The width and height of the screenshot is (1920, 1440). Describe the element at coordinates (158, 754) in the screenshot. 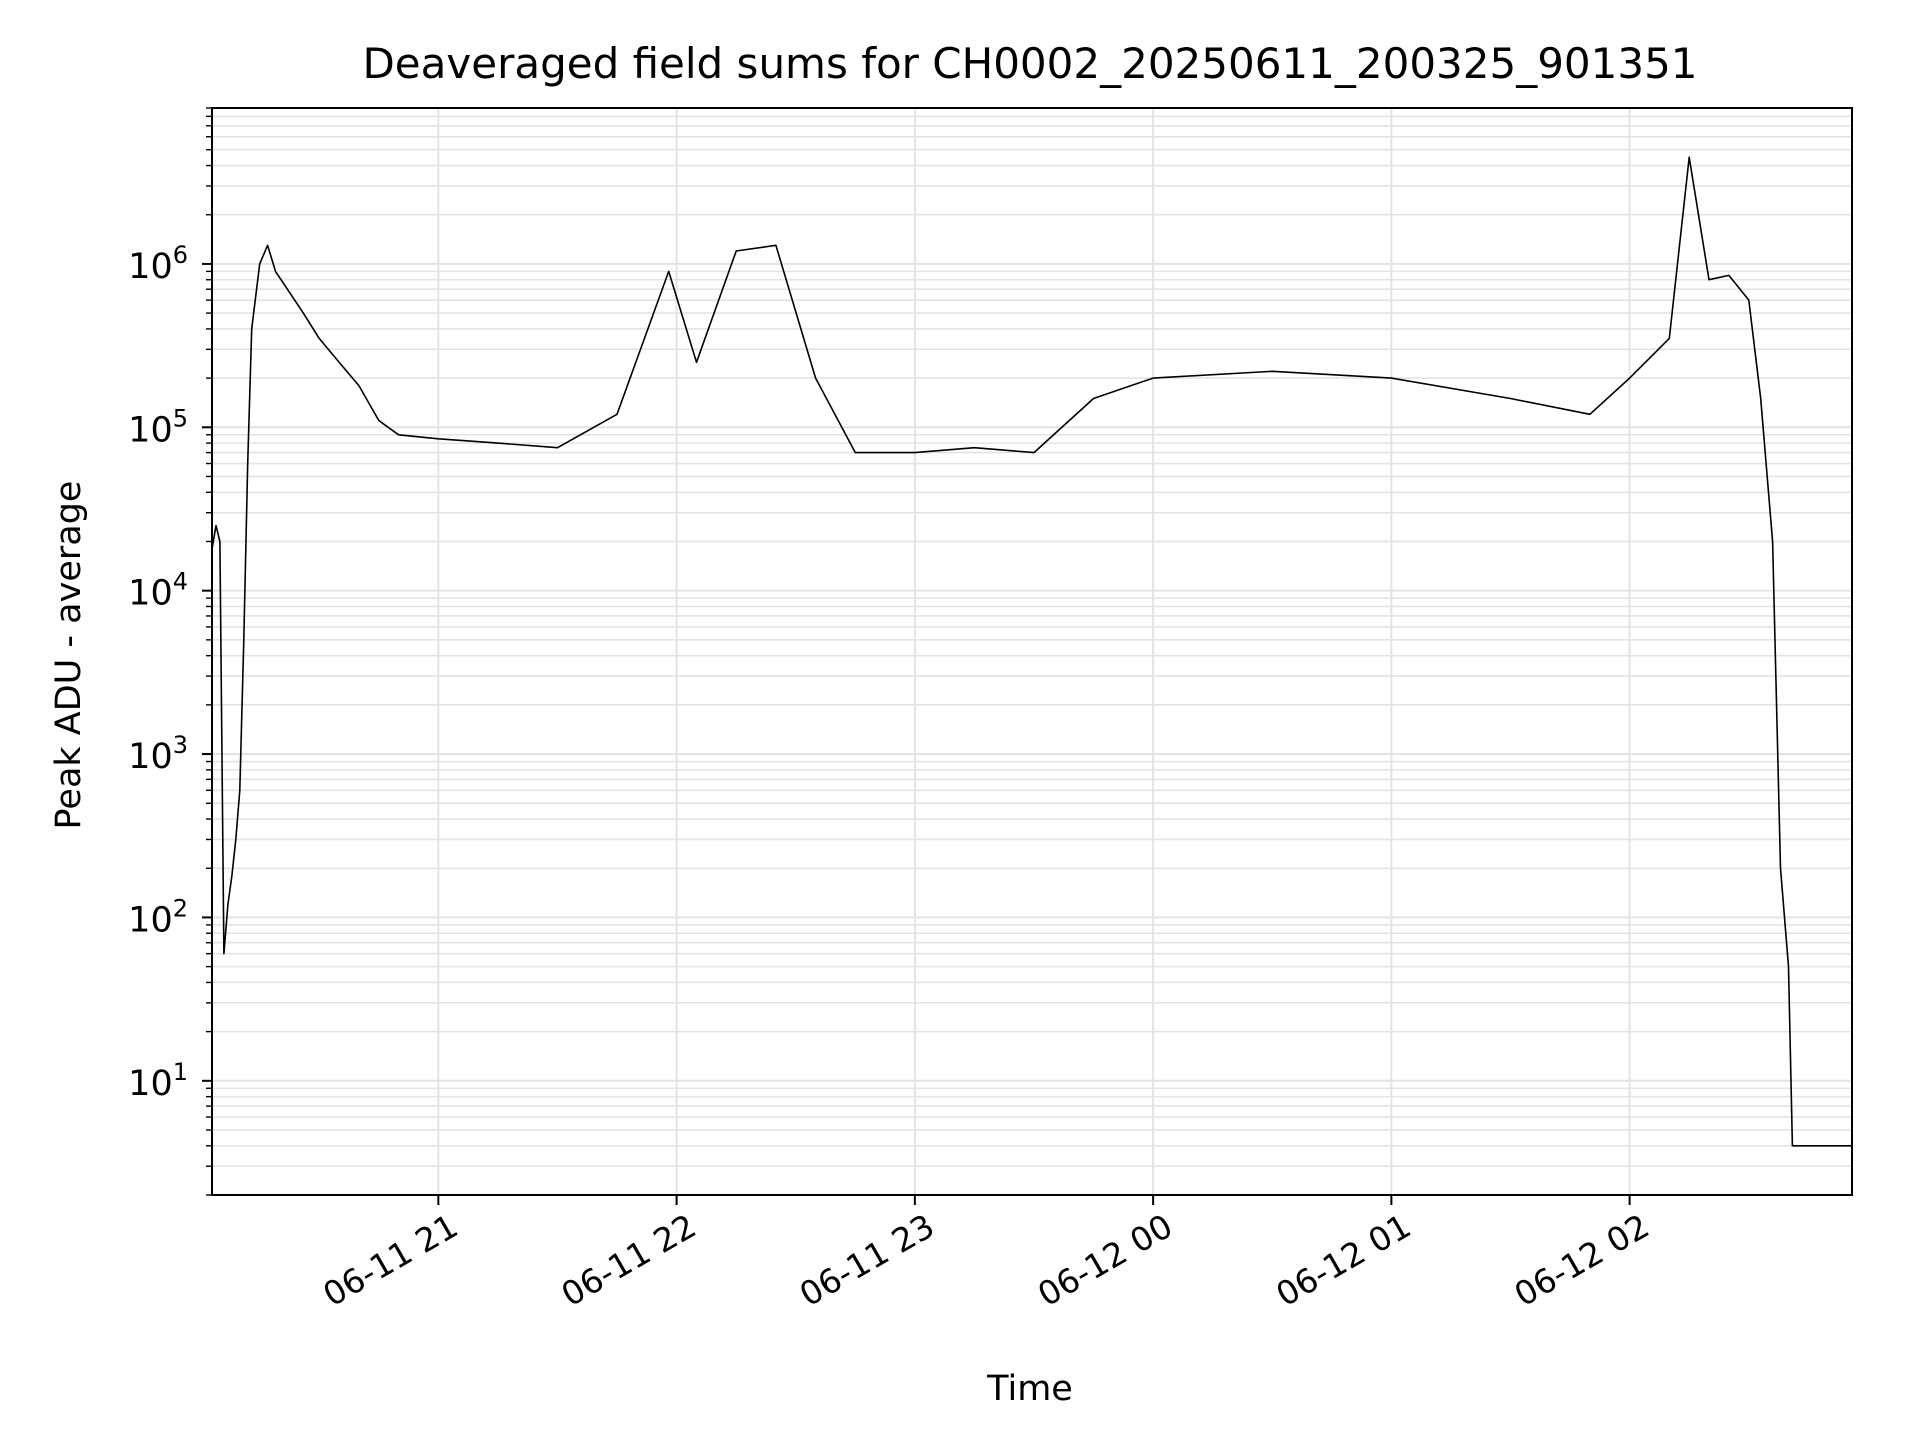

I see `y-tick-label: 10³` at that location.